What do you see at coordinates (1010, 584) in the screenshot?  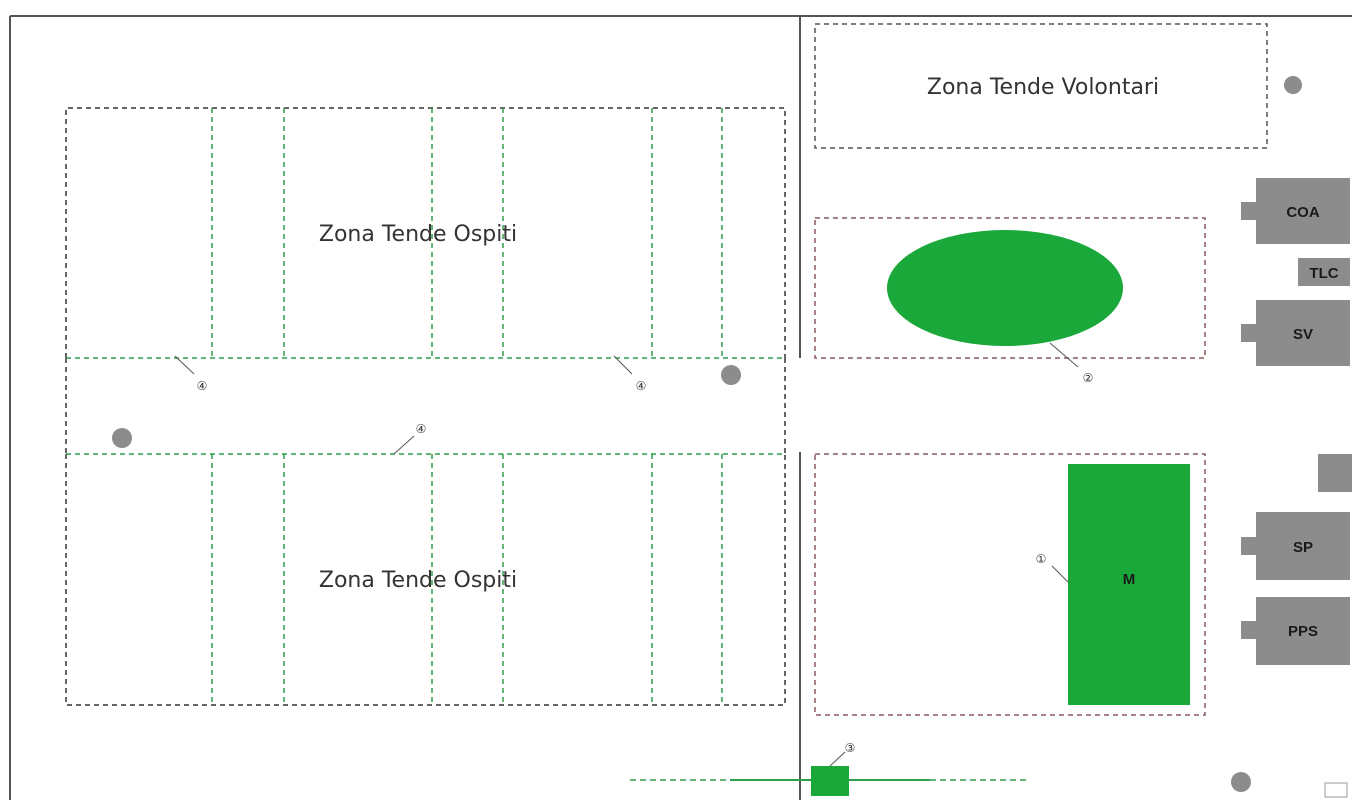 I see `mensa-area` at bounding box center [1010, 584].